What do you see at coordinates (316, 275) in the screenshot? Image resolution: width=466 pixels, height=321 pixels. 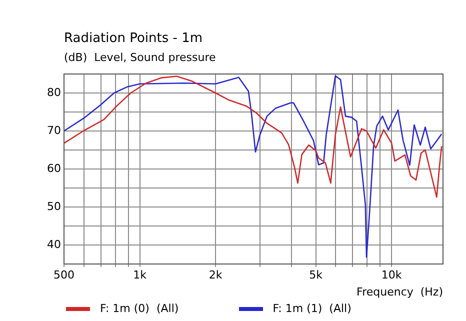 I see `x-tick-label: 5k` at bounding box center [316, 275].